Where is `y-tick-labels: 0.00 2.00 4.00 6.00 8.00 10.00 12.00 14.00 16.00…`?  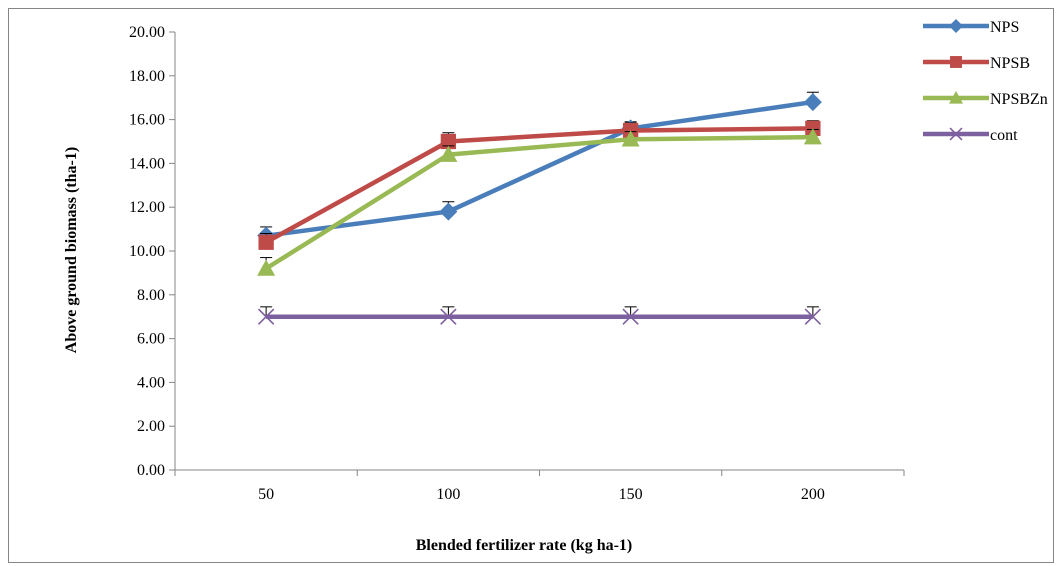 y-tick-labels: 0.00 2.00 4.00 6.00 8.00 10.00 12.00 14.00 16.00… is located at coordinates (147, 251).